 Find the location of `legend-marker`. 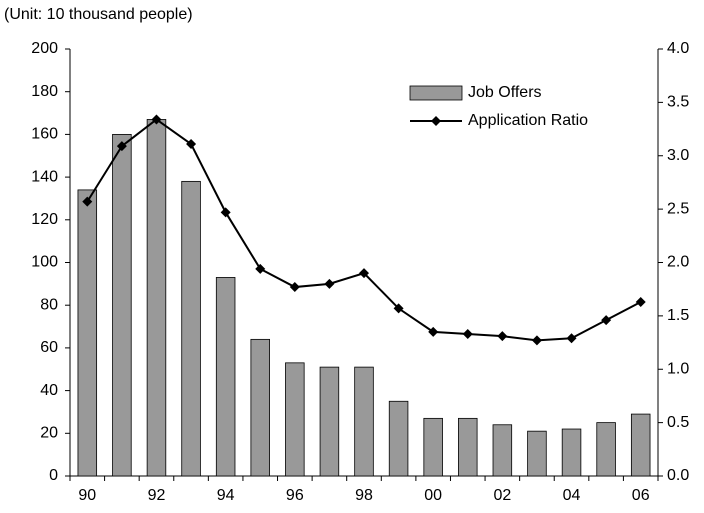

legend-marker is located at coordinates (436, 121).